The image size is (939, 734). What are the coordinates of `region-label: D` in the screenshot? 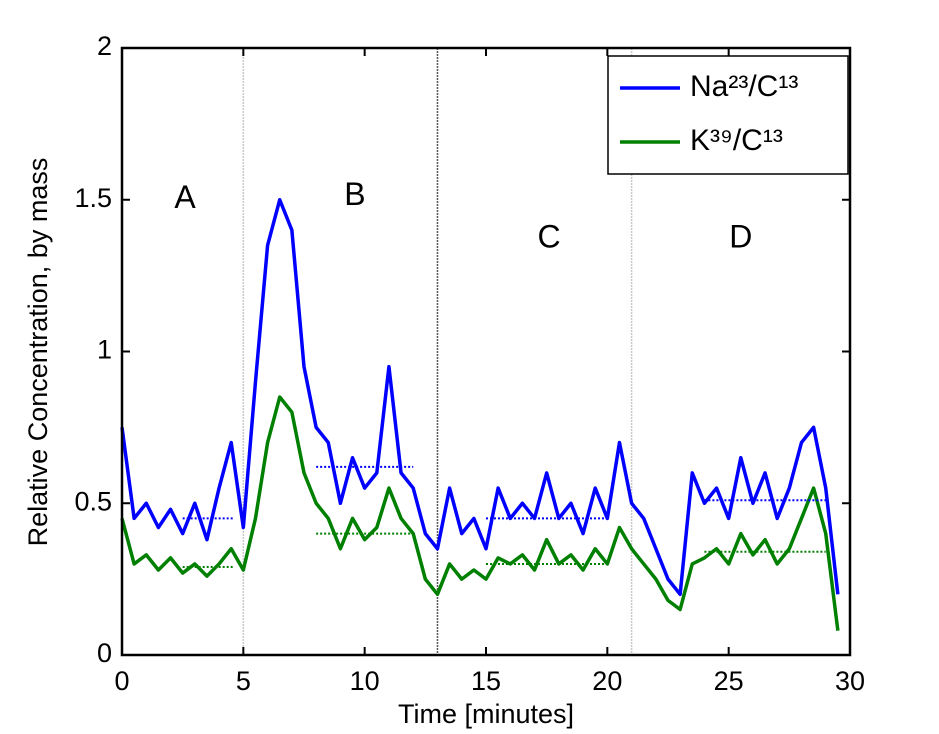 It's located at (740, 237).